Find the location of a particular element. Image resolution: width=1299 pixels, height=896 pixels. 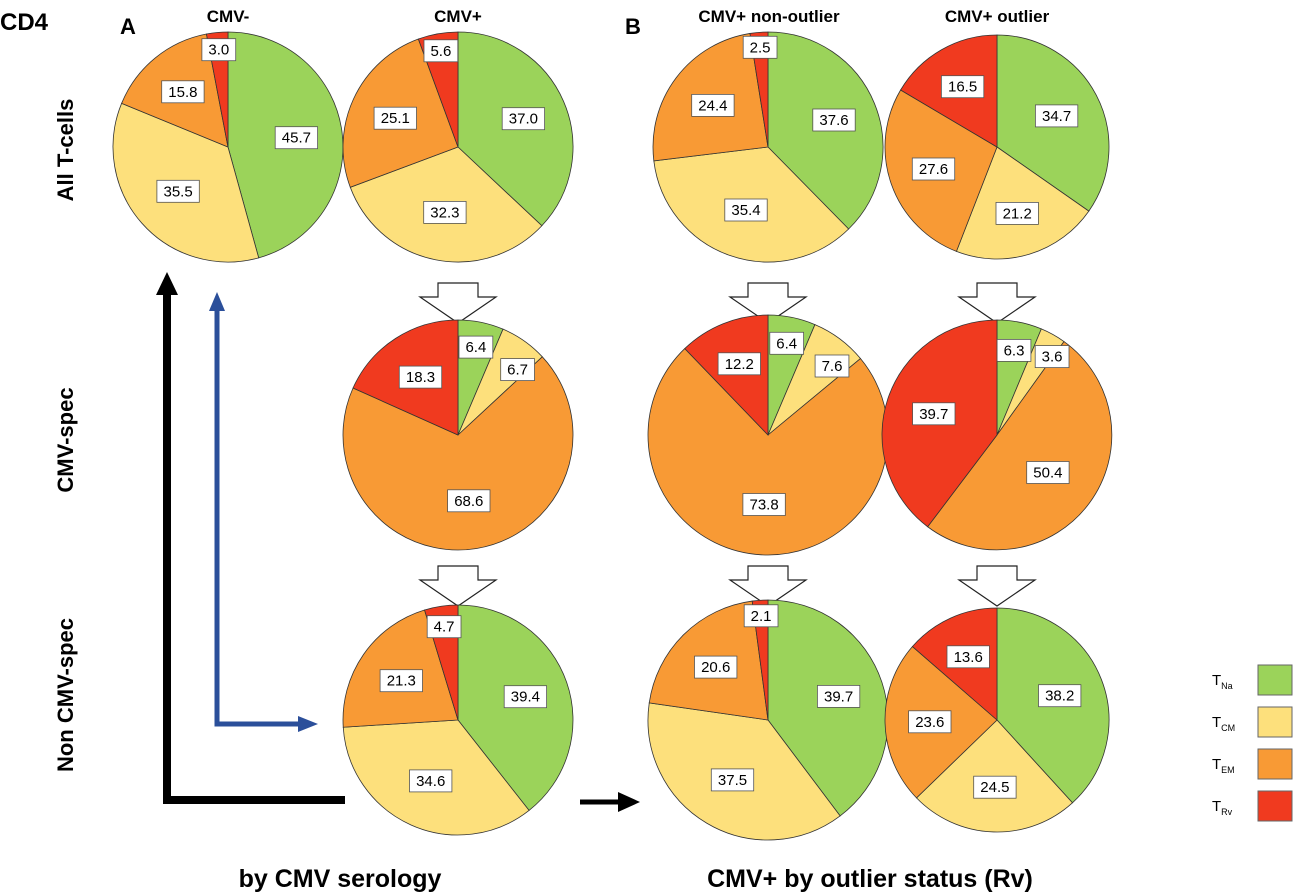

pie-data-label: 25.1 is located at coordinates (395, 118).